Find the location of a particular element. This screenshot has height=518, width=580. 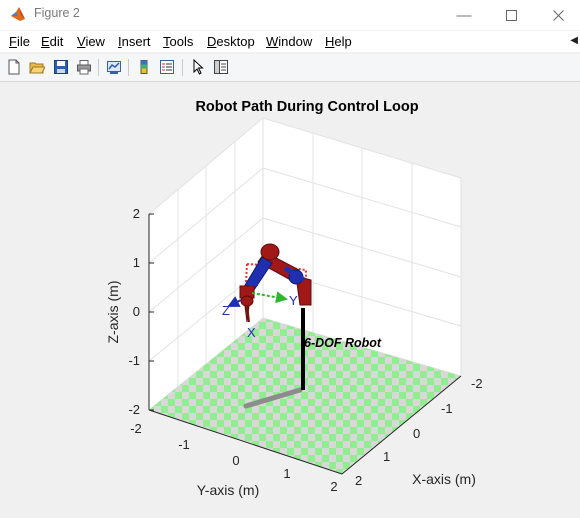

x-tick-label: 2 is located at coordinates (358, 480).